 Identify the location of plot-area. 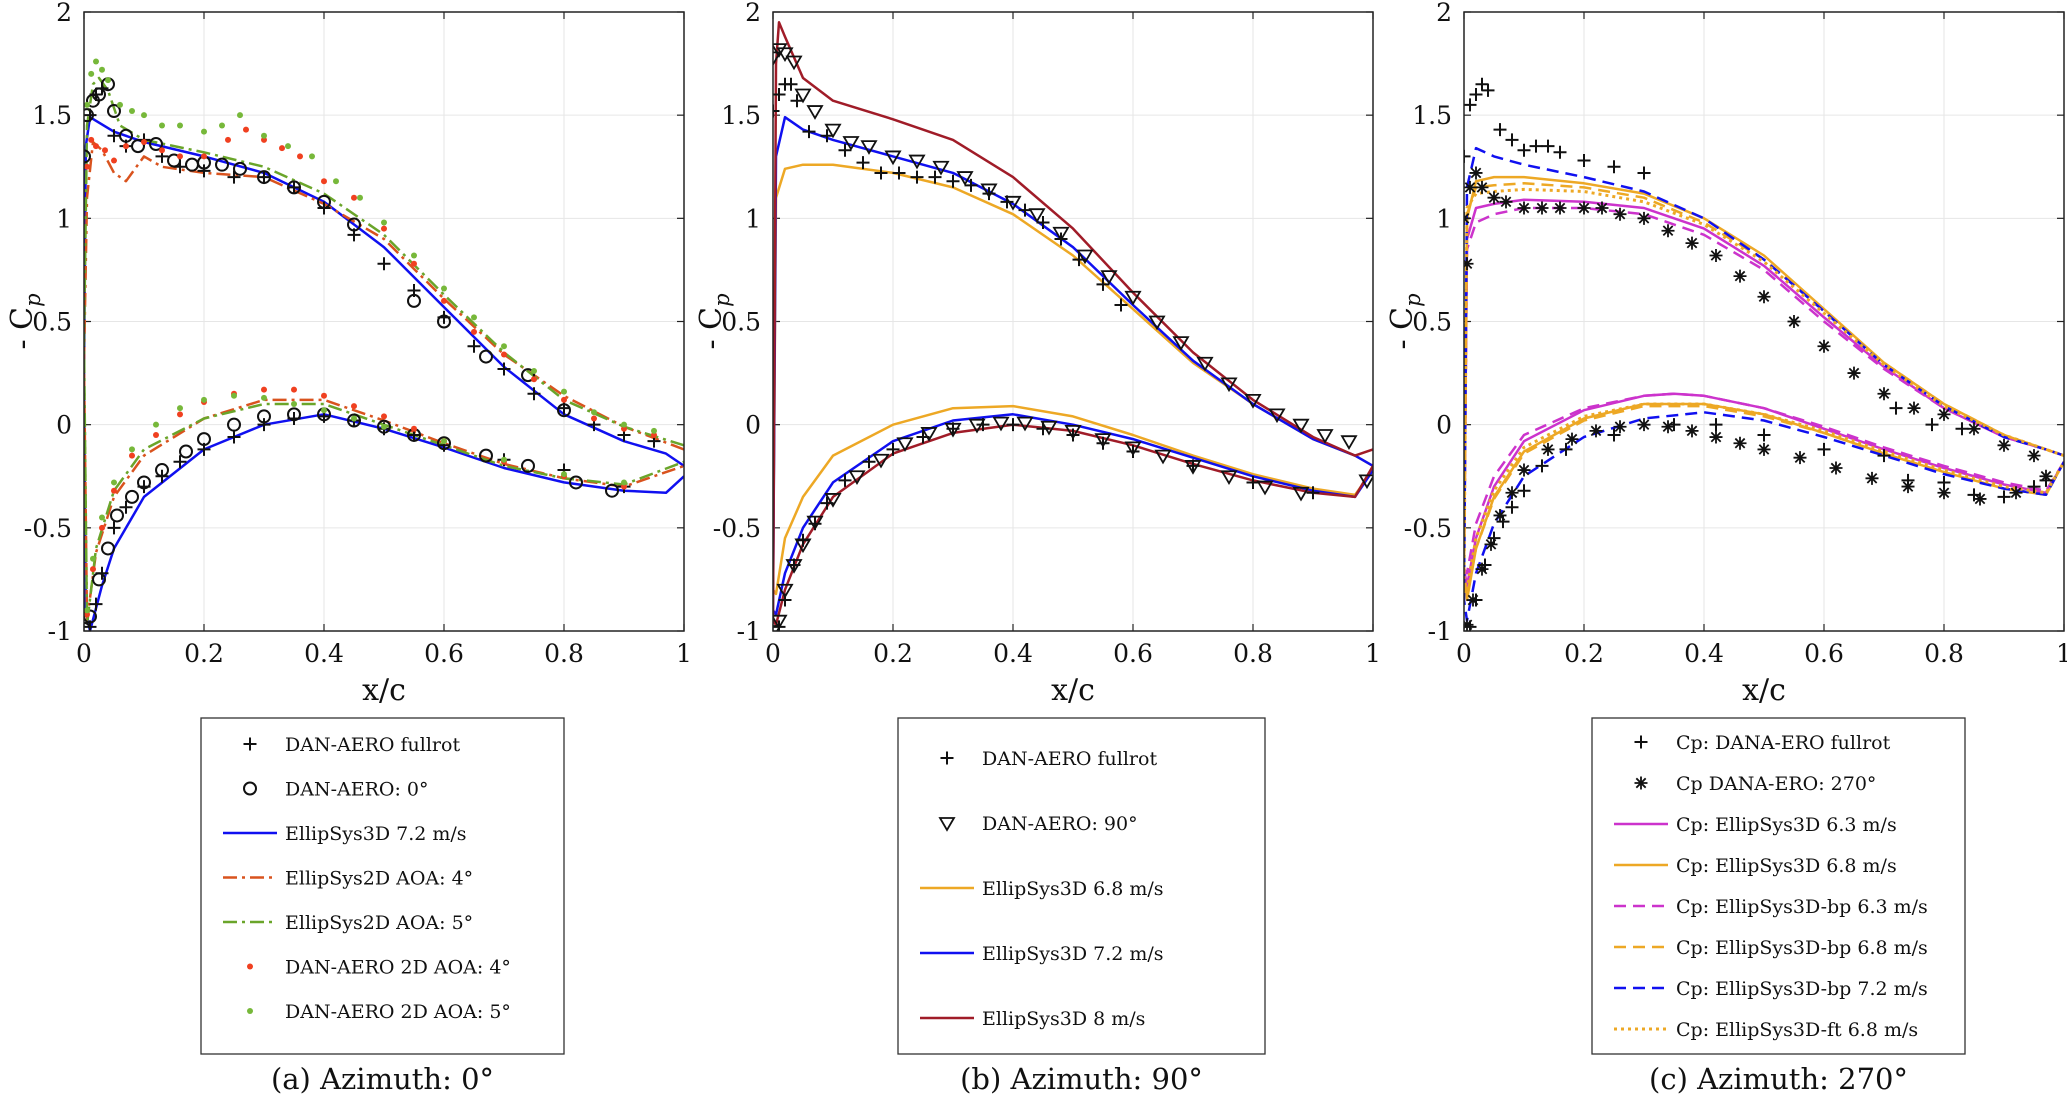
(1764, 354).